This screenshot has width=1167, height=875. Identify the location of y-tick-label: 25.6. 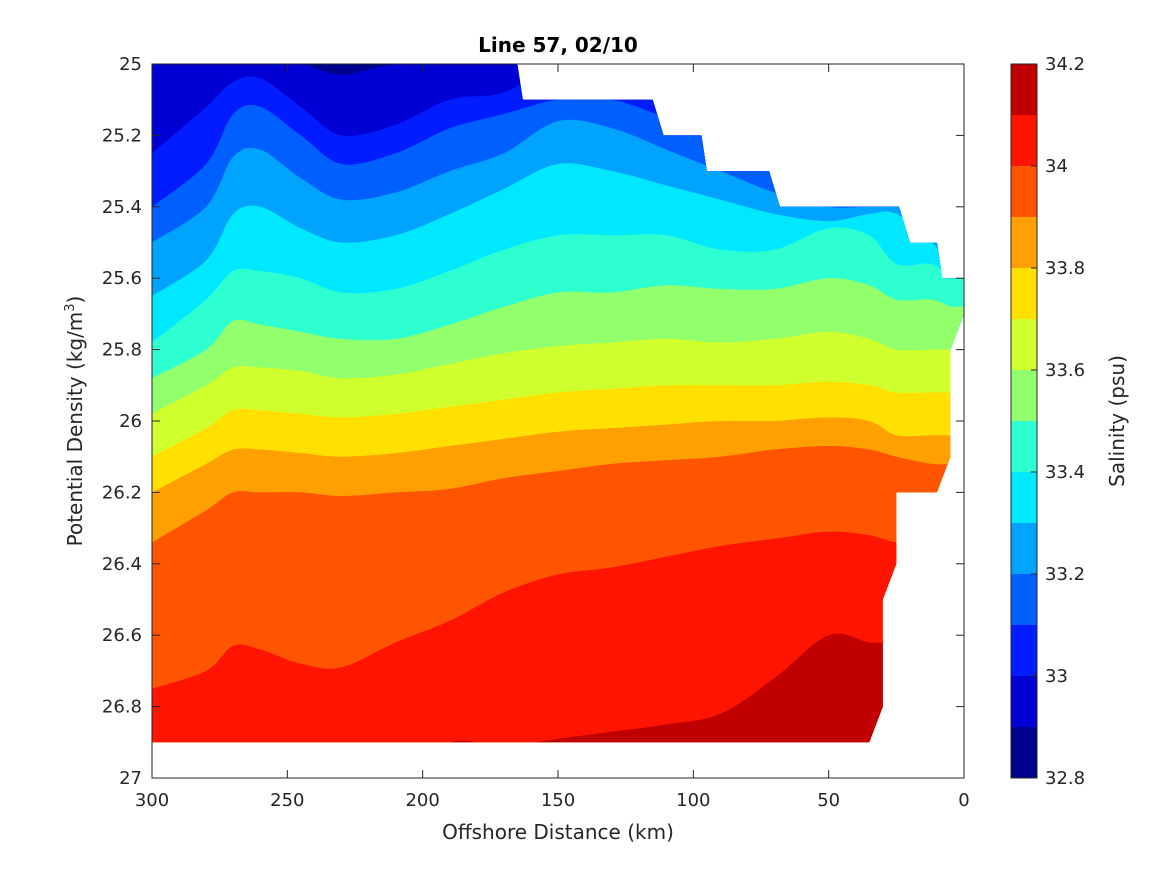
(122, 278).